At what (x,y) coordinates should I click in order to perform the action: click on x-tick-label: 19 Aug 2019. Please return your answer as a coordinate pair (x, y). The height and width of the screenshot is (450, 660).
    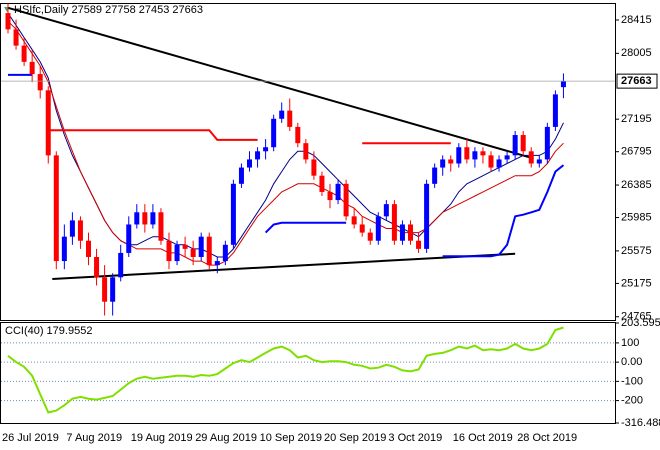
    Looking at the image, I should click on (162, 438).